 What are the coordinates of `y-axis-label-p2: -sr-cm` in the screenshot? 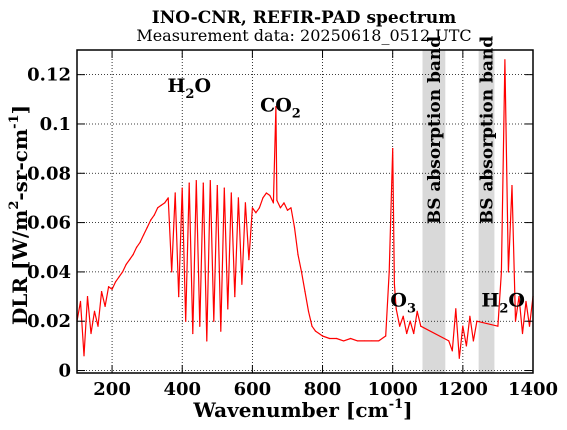 It's located at (20, 165).